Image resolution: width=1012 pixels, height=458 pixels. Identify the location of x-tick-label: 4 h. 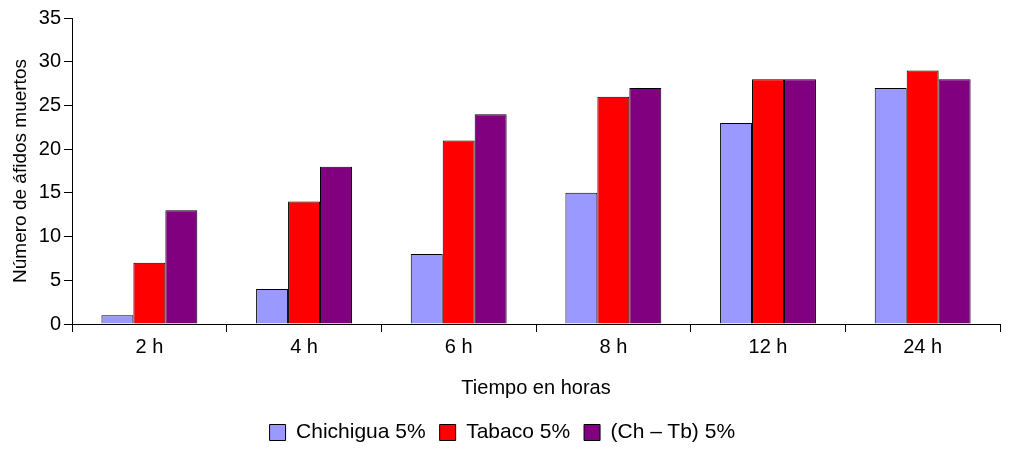
(304, 345).